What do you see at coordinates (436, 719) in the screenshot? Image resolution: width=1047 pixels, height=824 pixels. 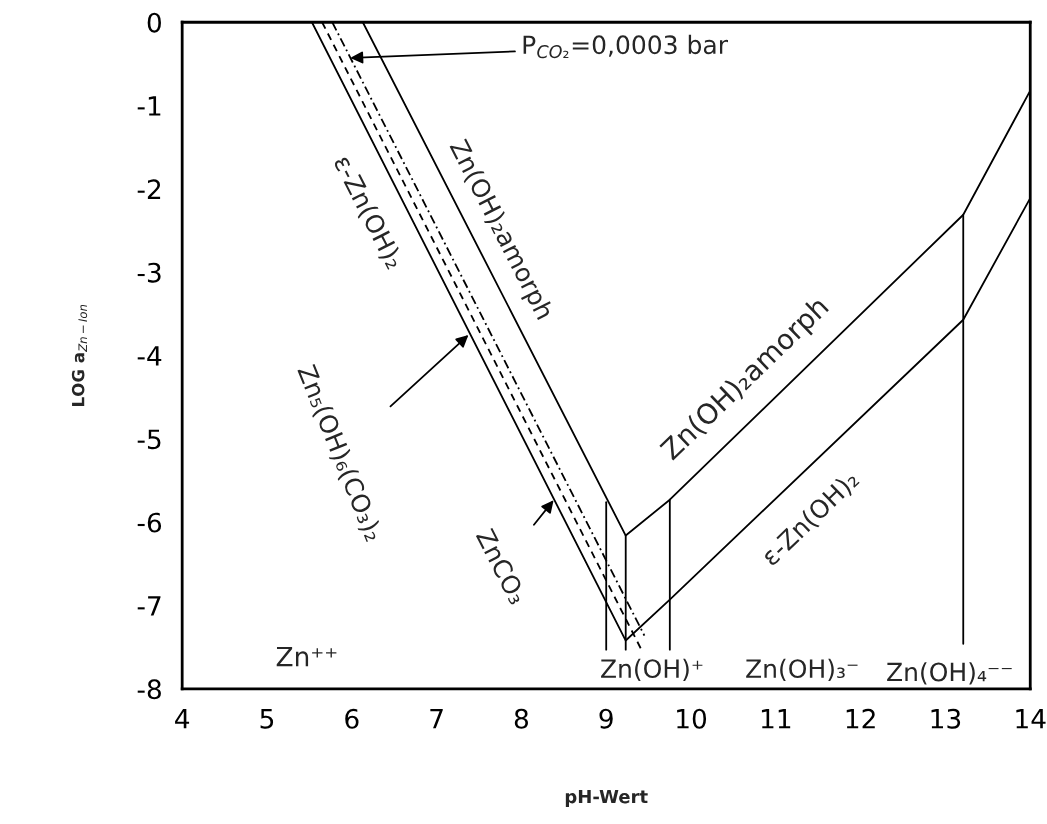 I see `x-tick-label: 7` at bounding box center [436, 719].